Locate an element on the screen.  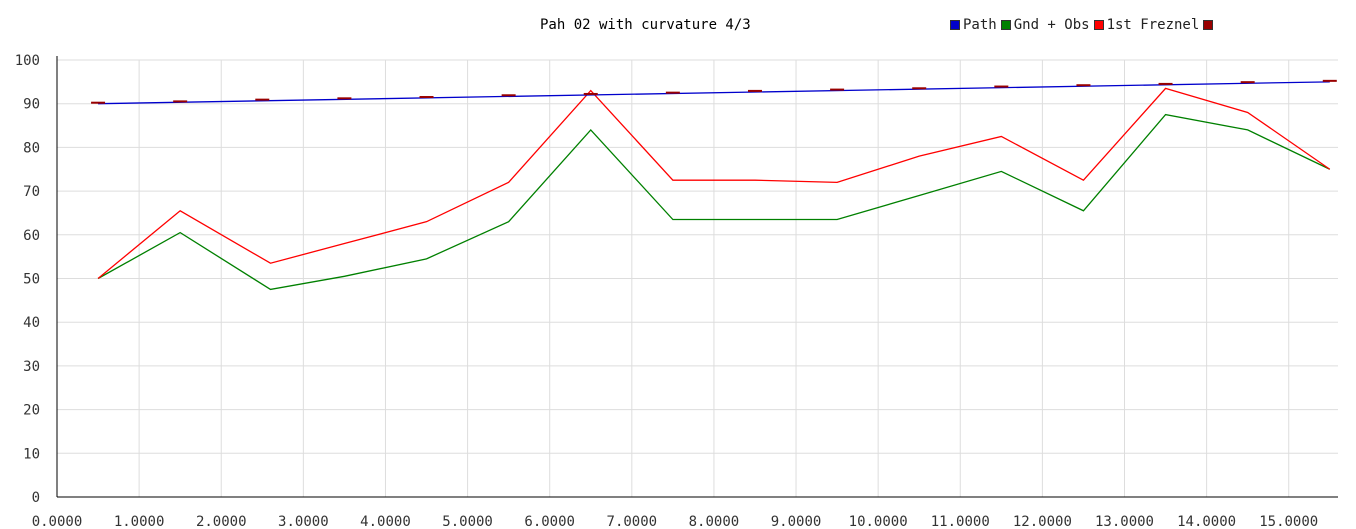
legend-swatch-path is located at coordinates (955, 25).